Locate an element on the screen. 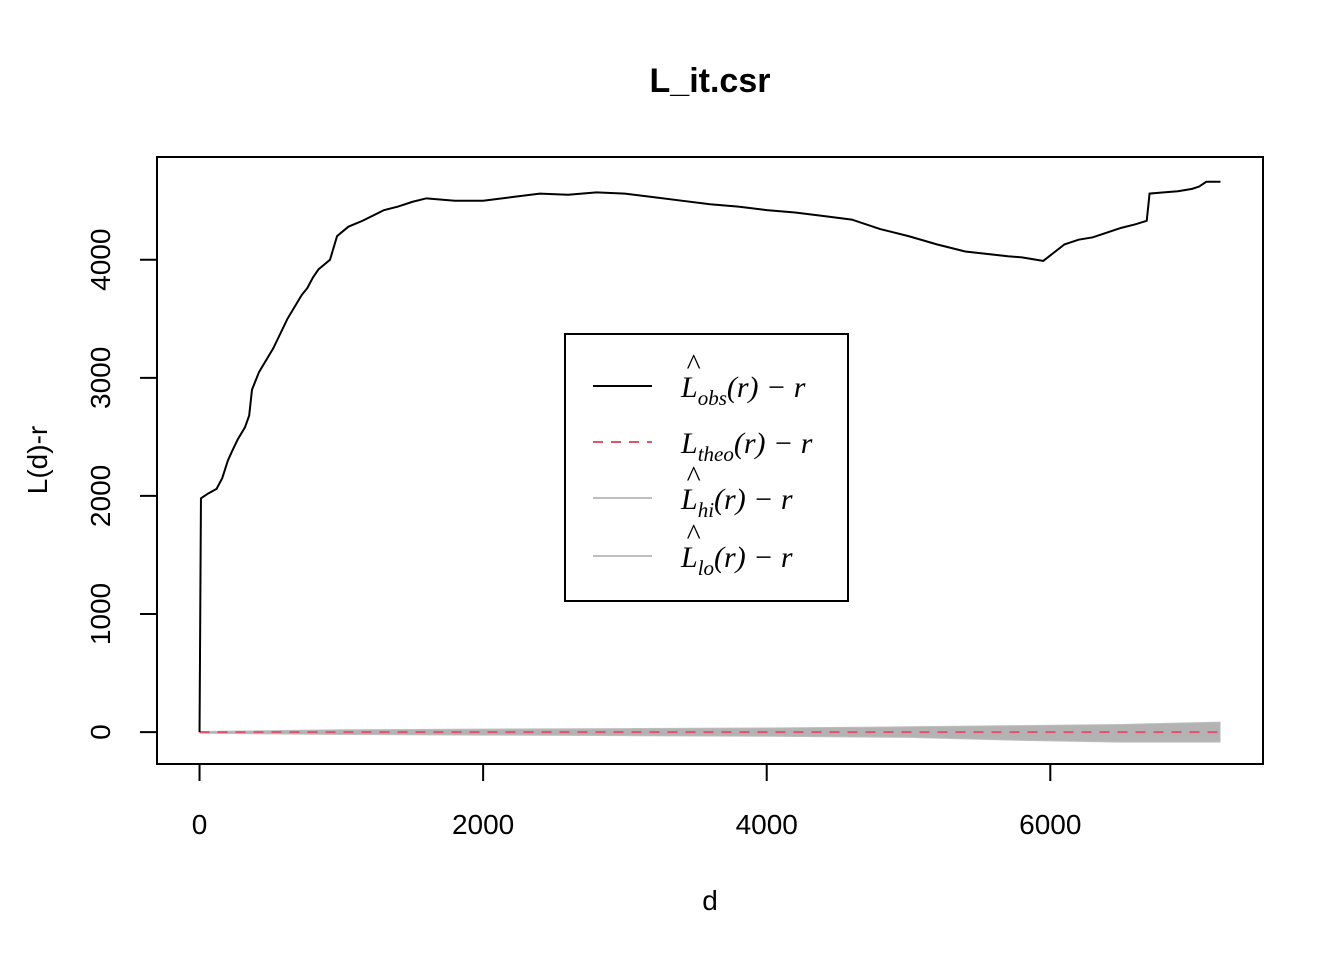 The image size is (1344, 960). series-line-hi is located at coordinates (710, 727).